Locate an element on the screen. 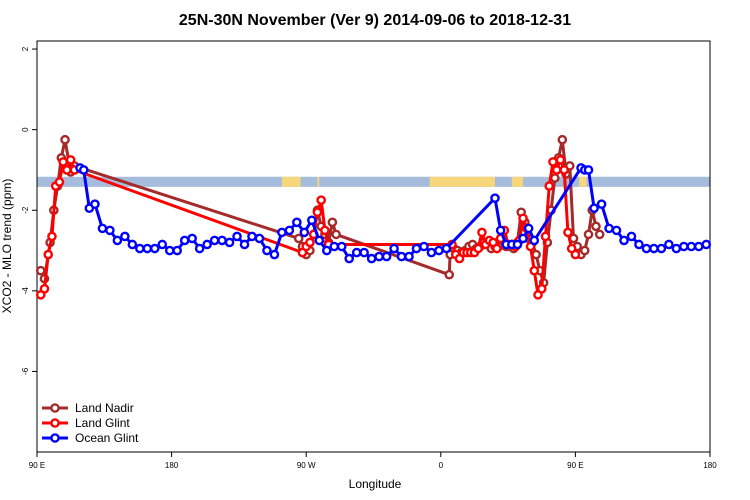 The image size is (750, 500). legend-item: Land Glint is located at coordinates (86, 423).